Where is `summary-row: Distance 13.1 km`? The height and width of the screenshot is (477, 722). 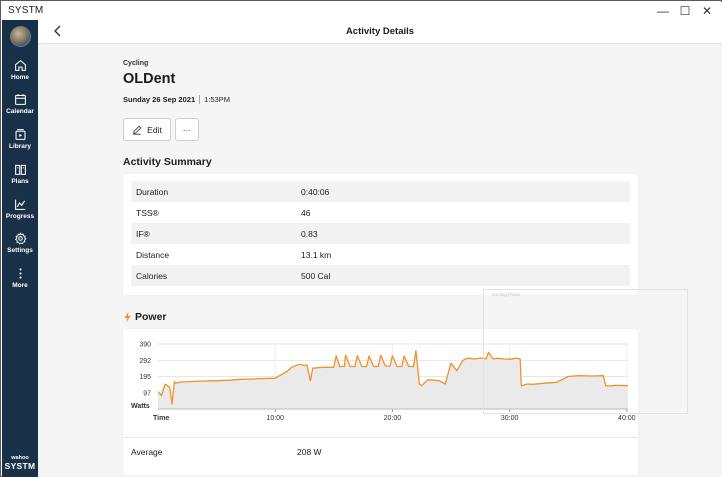
summary-row: Distance 13.1 km is located at coordinates (380, 254).